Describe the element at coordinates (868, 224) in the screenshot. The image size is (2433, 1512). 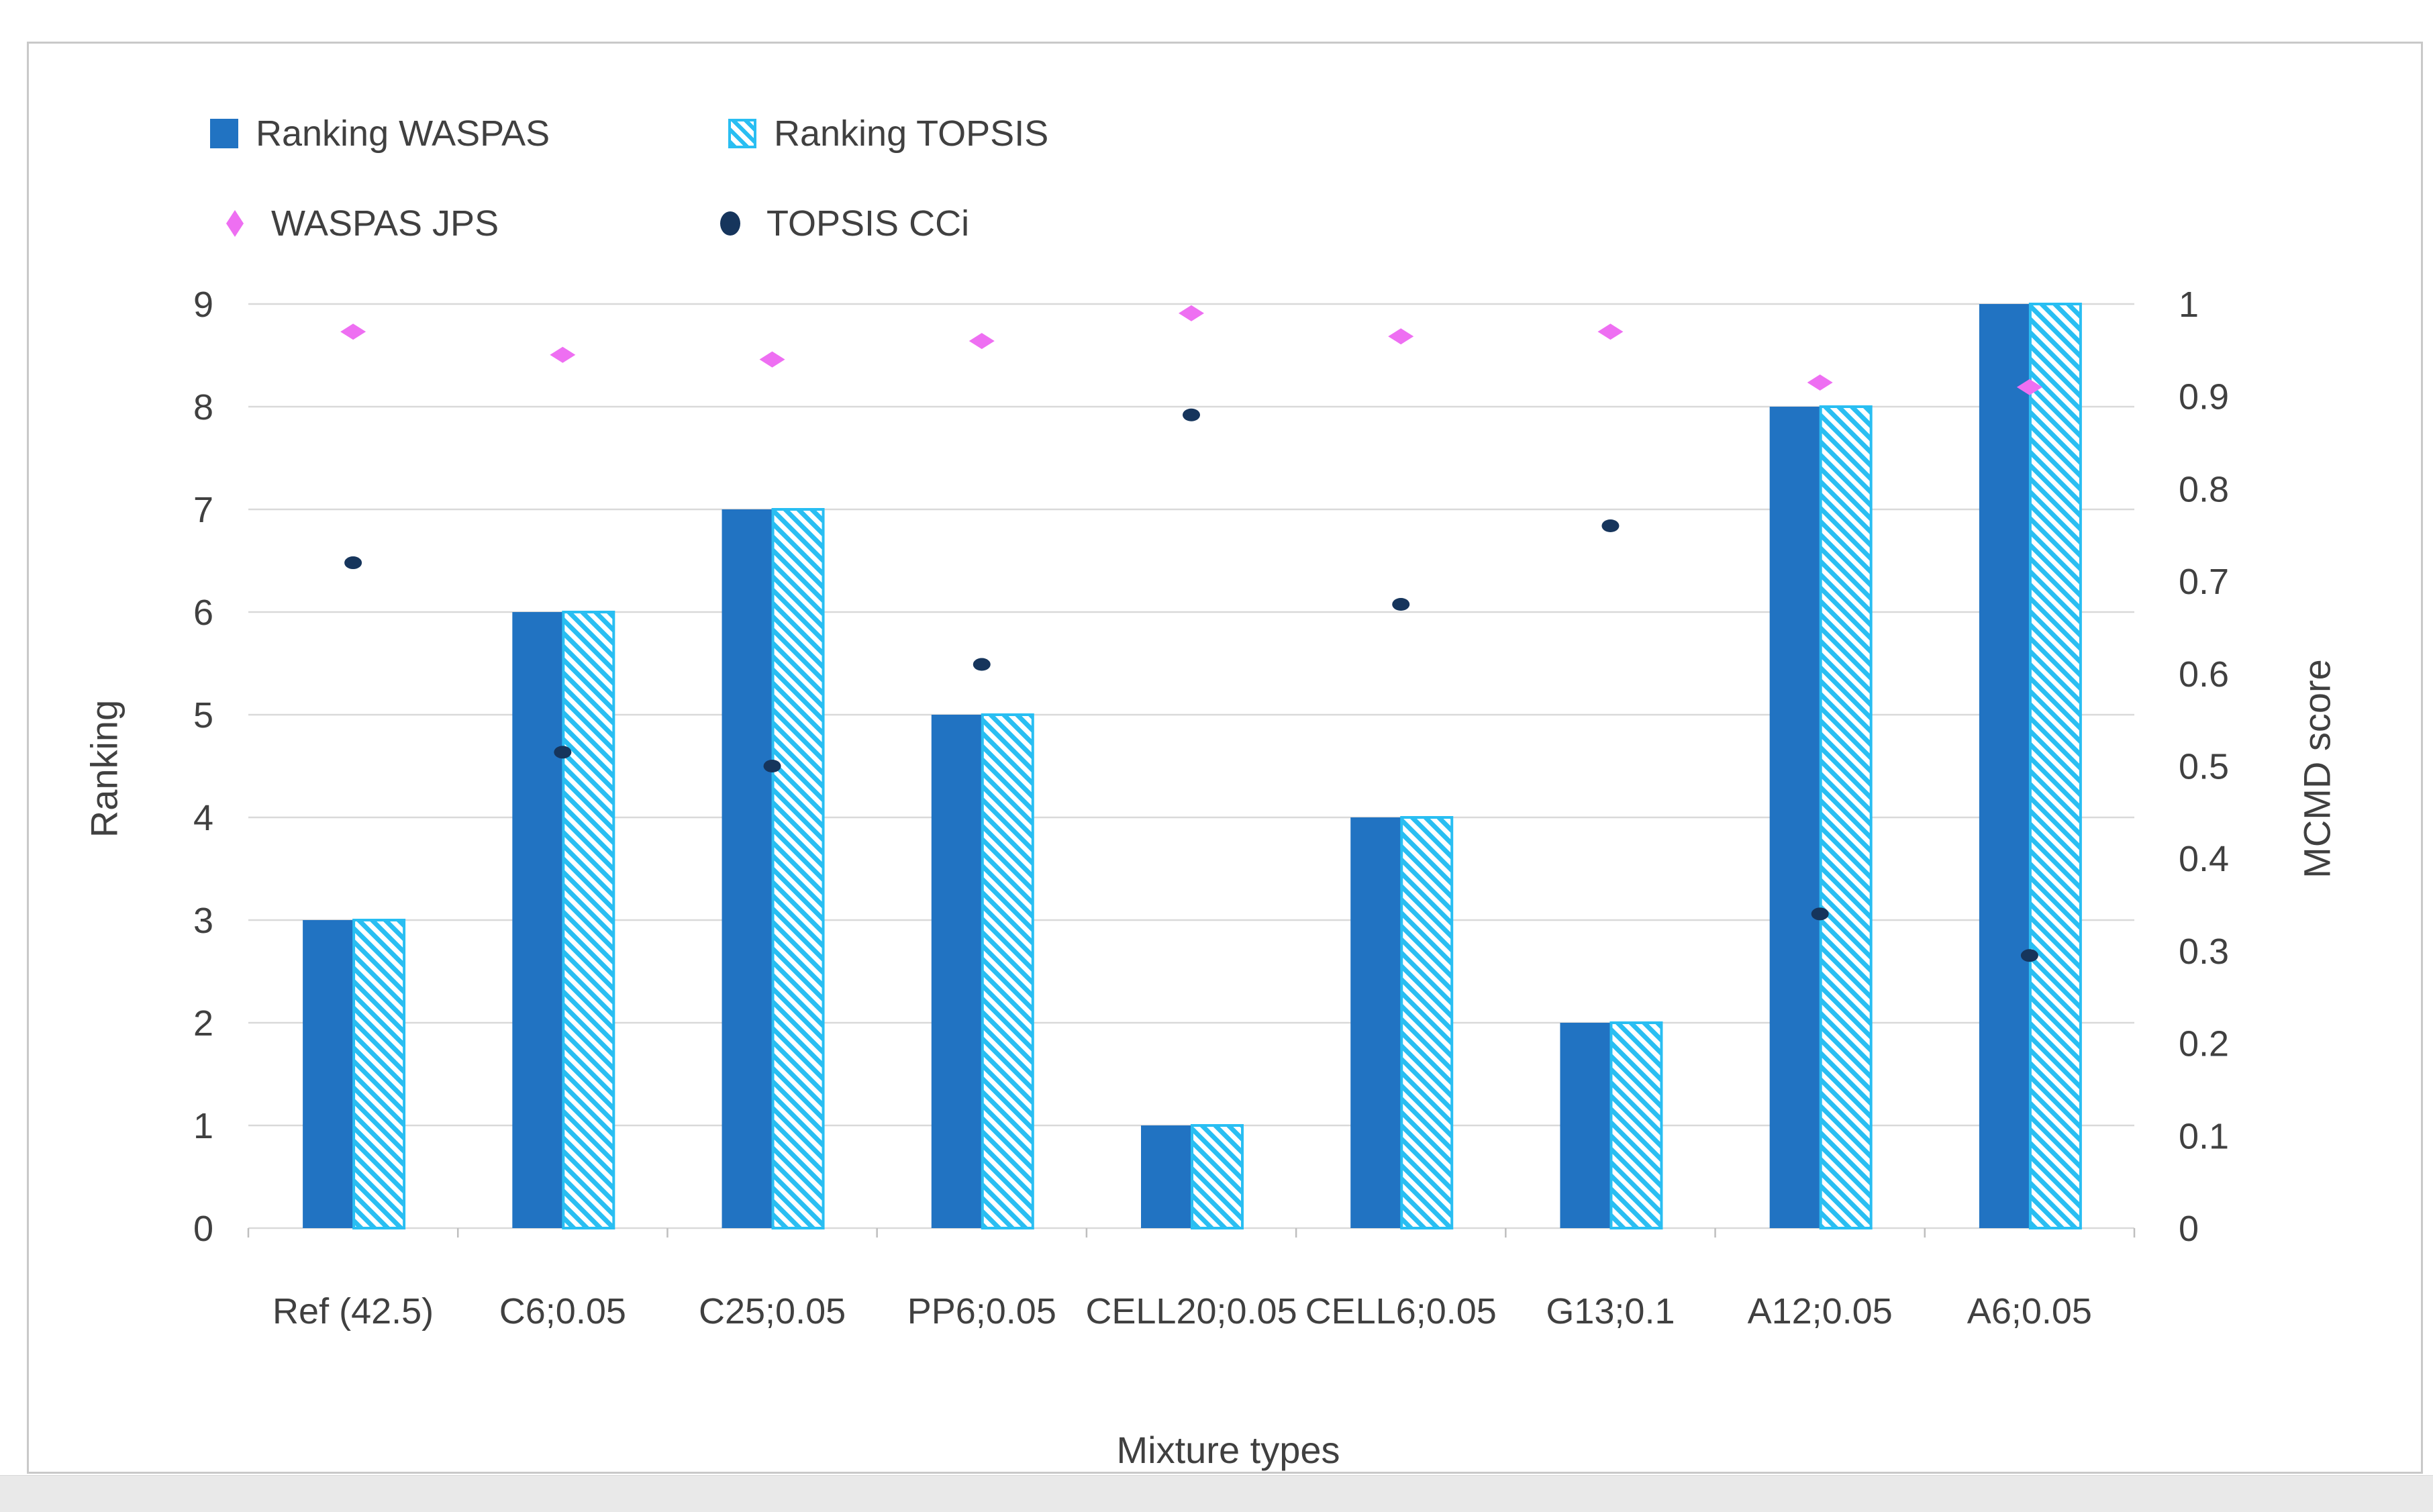
I see `legend-label: TOPSIS CCi` at that location.